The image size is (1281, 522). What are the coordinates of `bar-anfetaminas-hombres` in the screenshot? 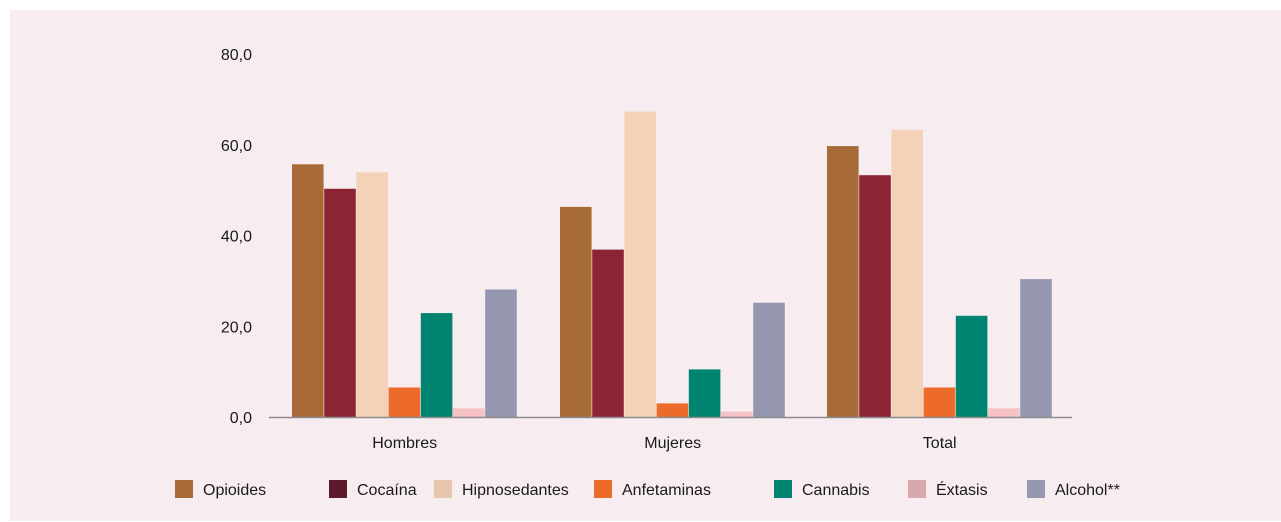 It's located at (404, 402).